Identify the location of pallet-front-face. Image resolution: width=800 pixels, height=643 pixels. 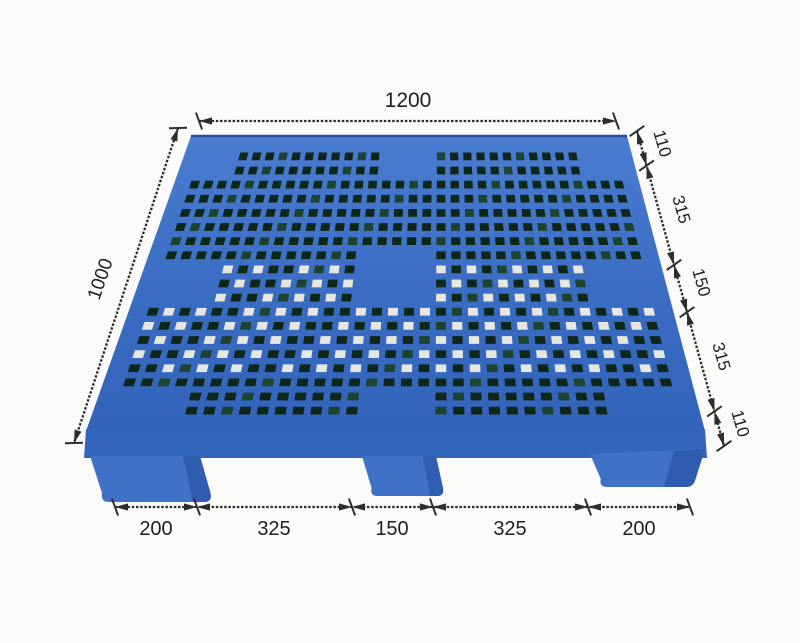
(395, 443).